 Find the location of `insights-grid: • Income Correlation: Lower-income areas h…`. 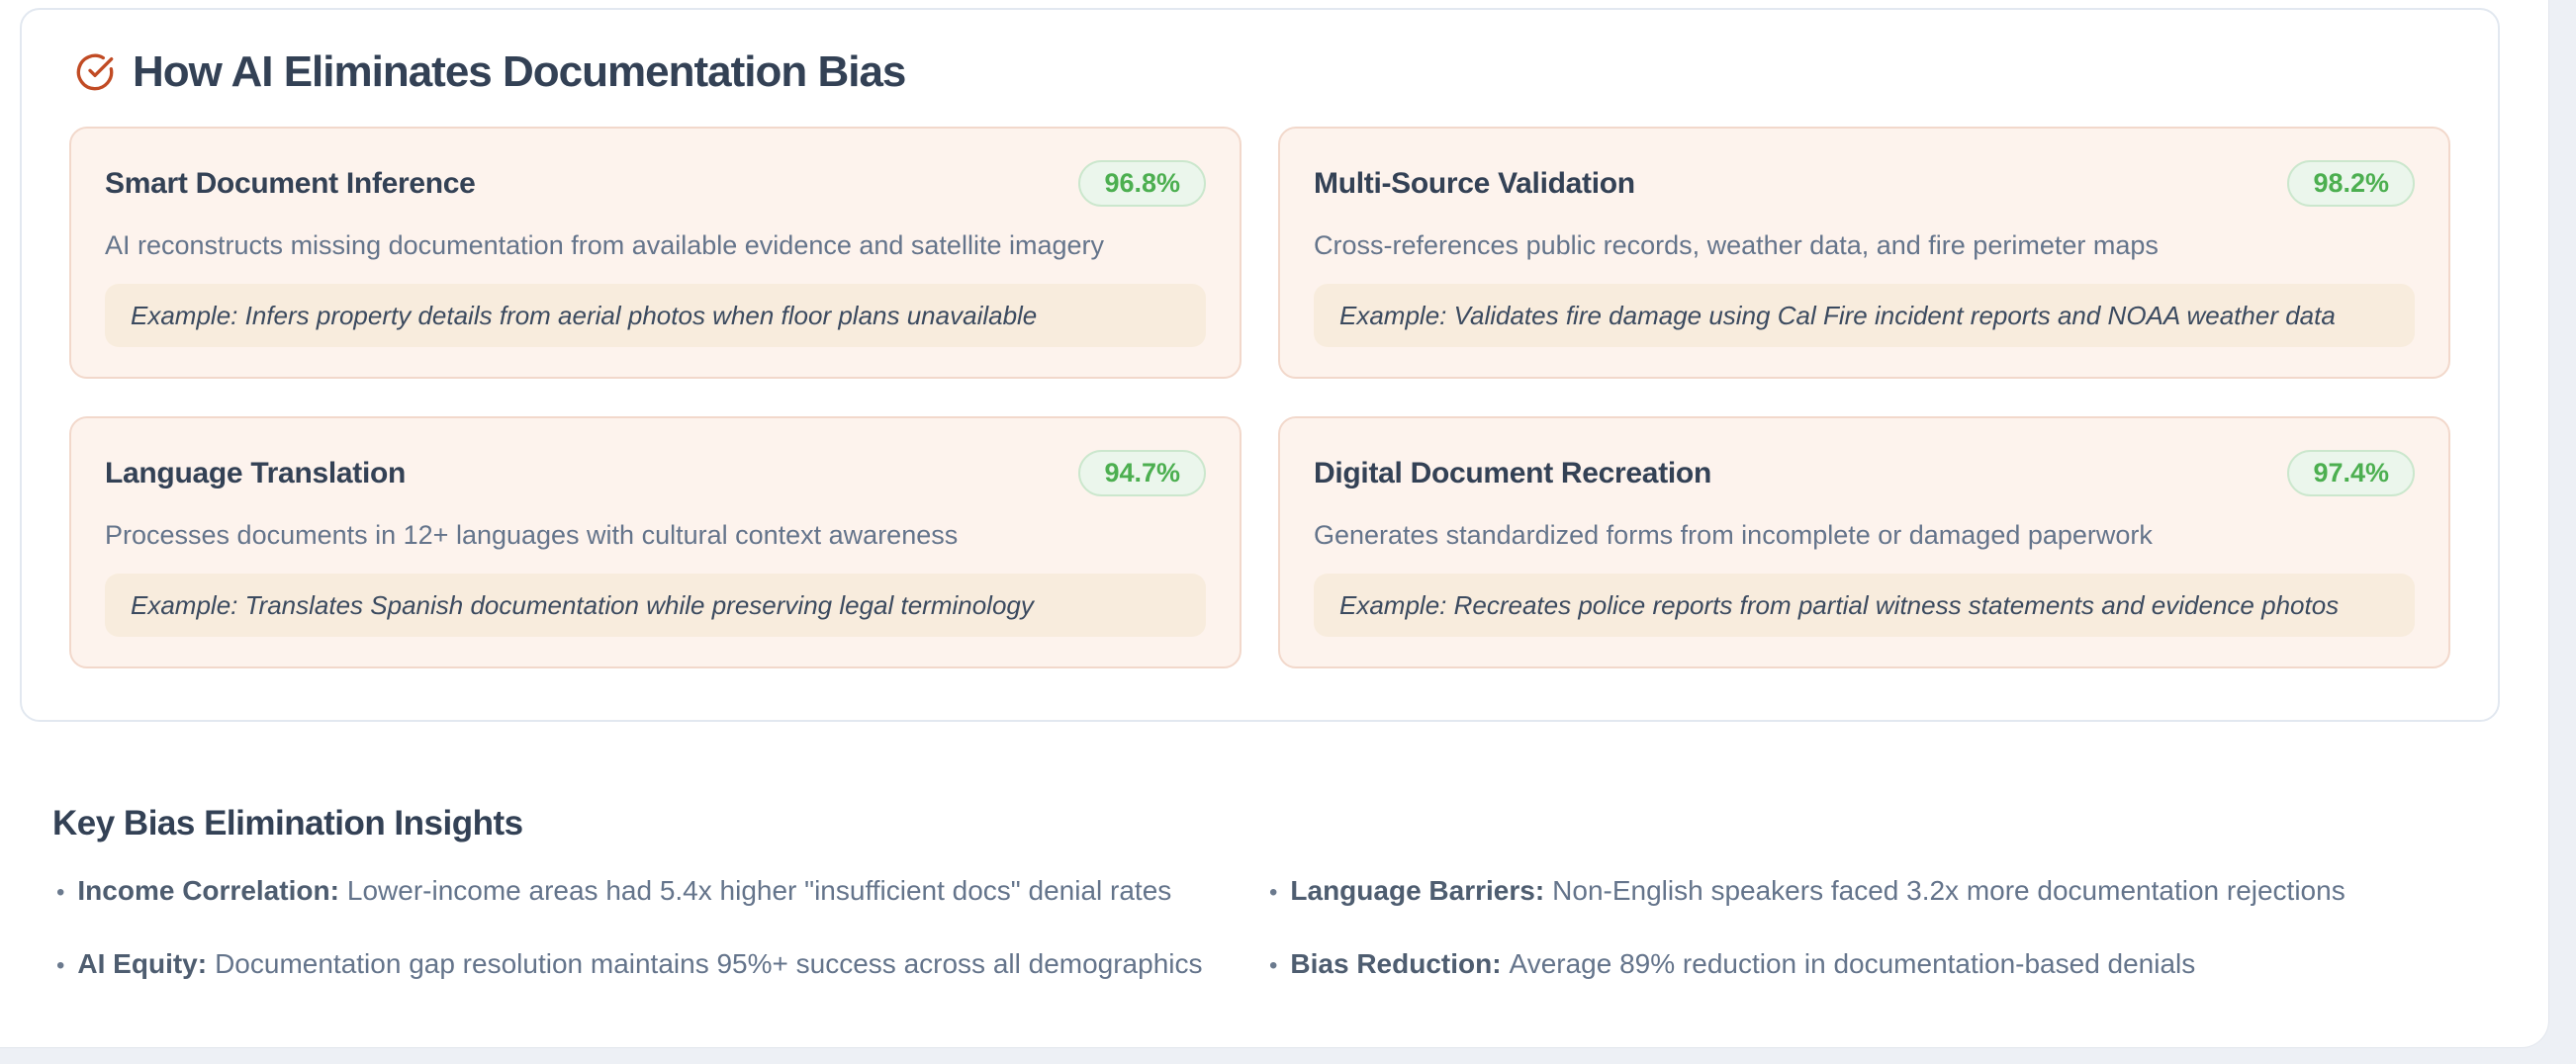

insights-grid: • Income Correlation: Lower-income areas h… is located at coordinates (1274, 928).